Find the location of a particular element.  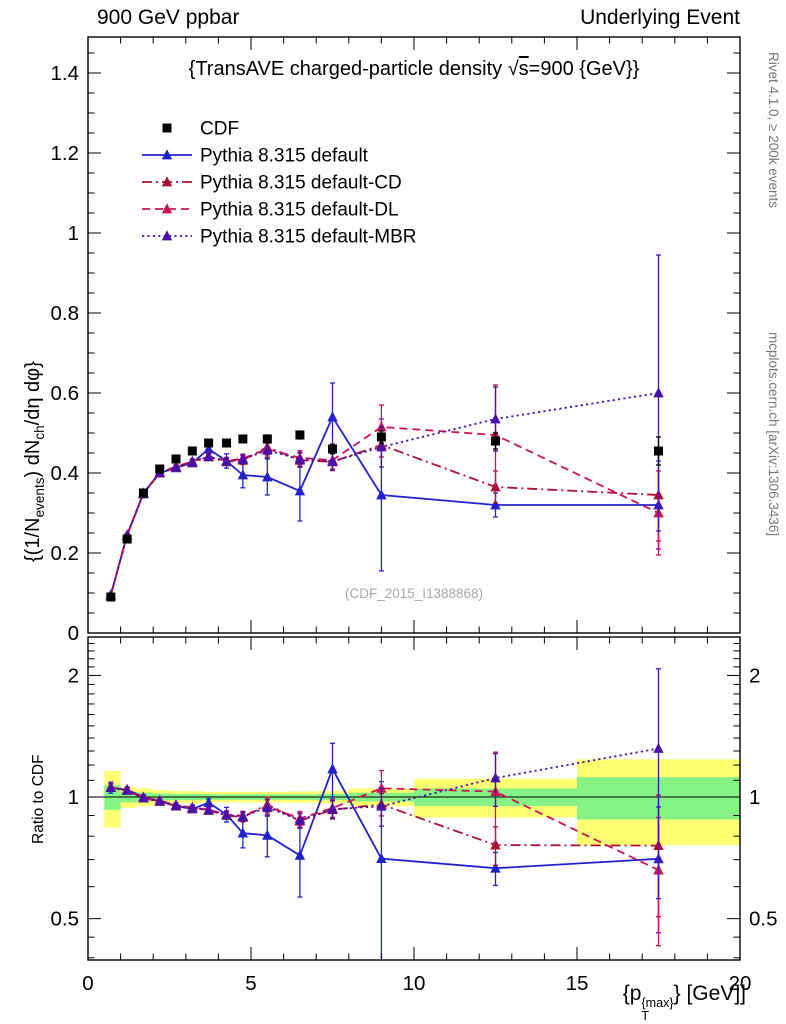

axis-tick-label: 0.6 is located at coordinates (65, 393).